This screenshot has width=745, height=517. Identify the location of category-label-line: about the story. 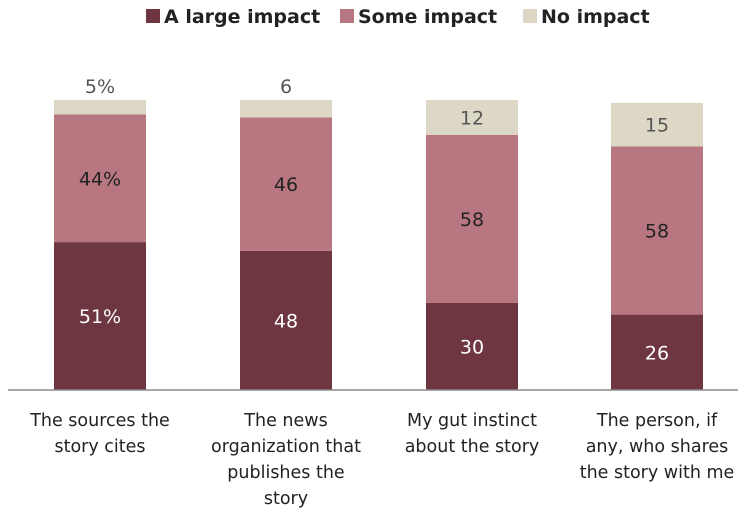
(472, 447).